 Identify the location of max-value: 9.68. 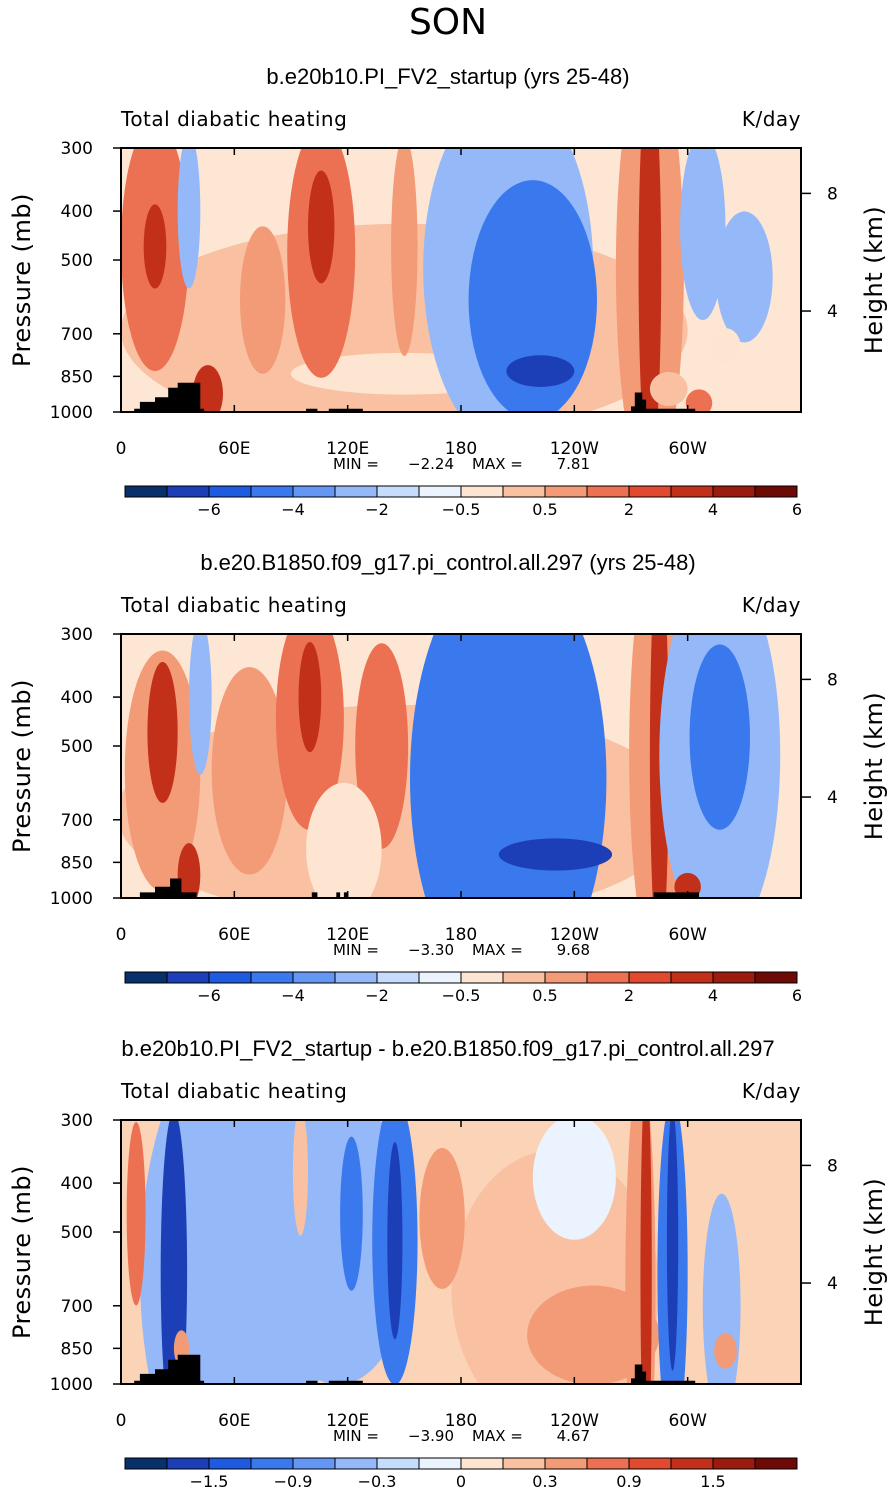
(573, 950).